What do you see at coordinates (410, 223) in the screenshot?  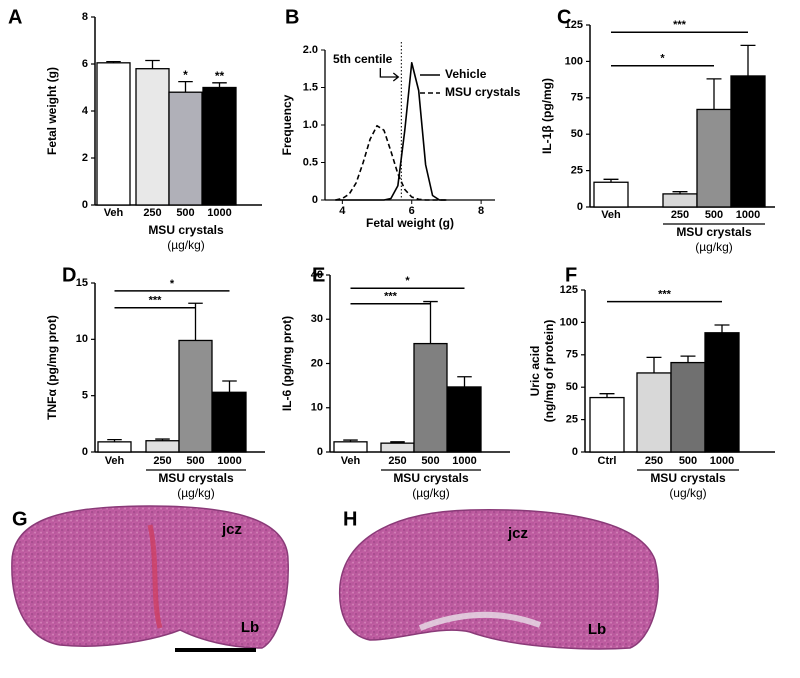 I see `x-axis-label: Fetal weight (g)` at bounding box center [410, 223].